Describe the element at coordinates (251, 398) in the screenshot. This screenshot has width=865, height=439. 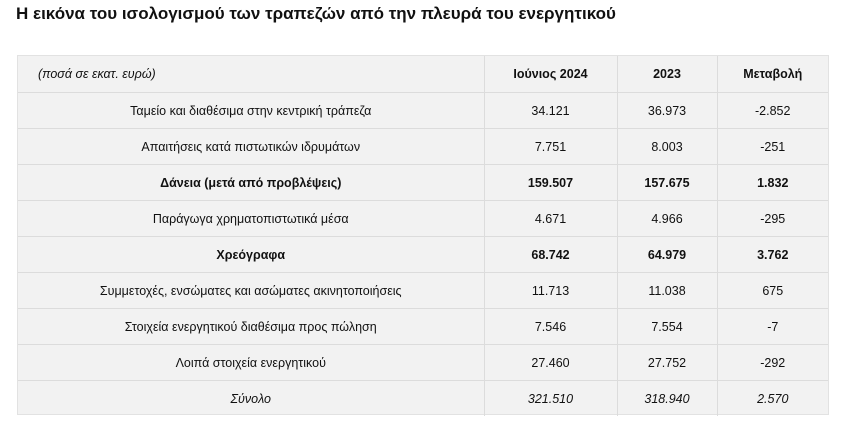
I see `total-label: Σύνολο` at that location.